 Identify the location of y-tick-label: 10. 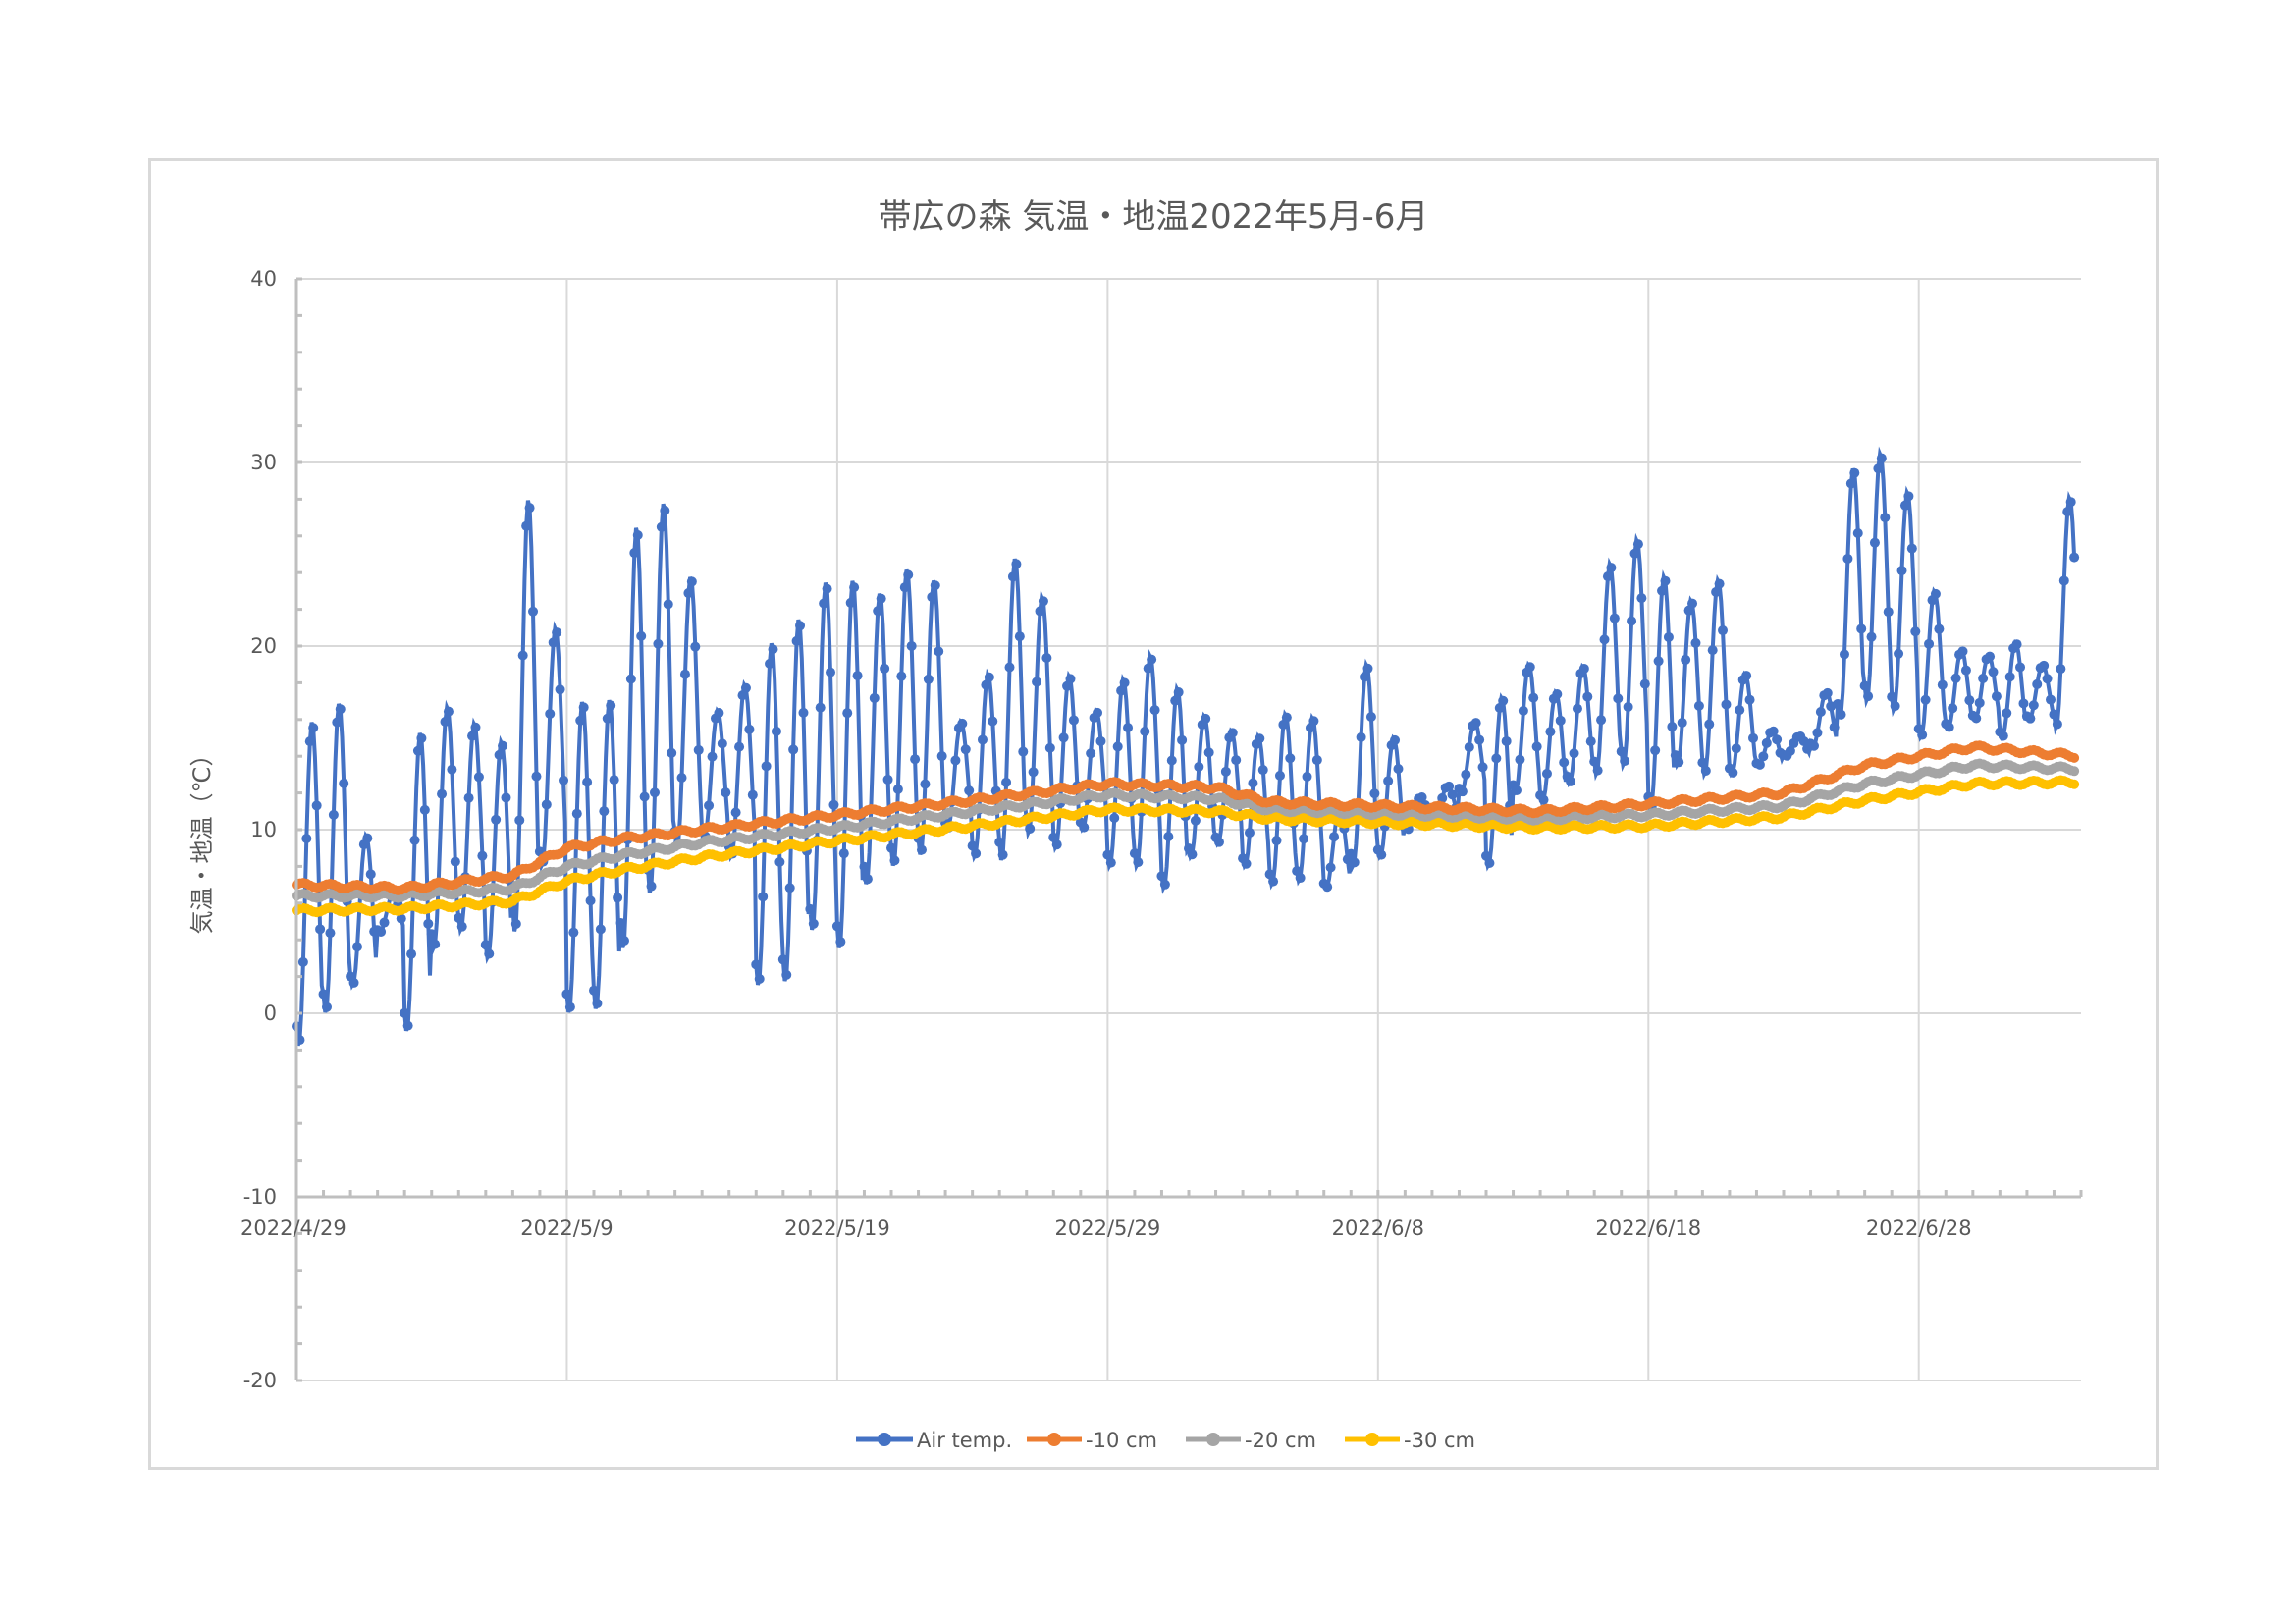
(263, 829).